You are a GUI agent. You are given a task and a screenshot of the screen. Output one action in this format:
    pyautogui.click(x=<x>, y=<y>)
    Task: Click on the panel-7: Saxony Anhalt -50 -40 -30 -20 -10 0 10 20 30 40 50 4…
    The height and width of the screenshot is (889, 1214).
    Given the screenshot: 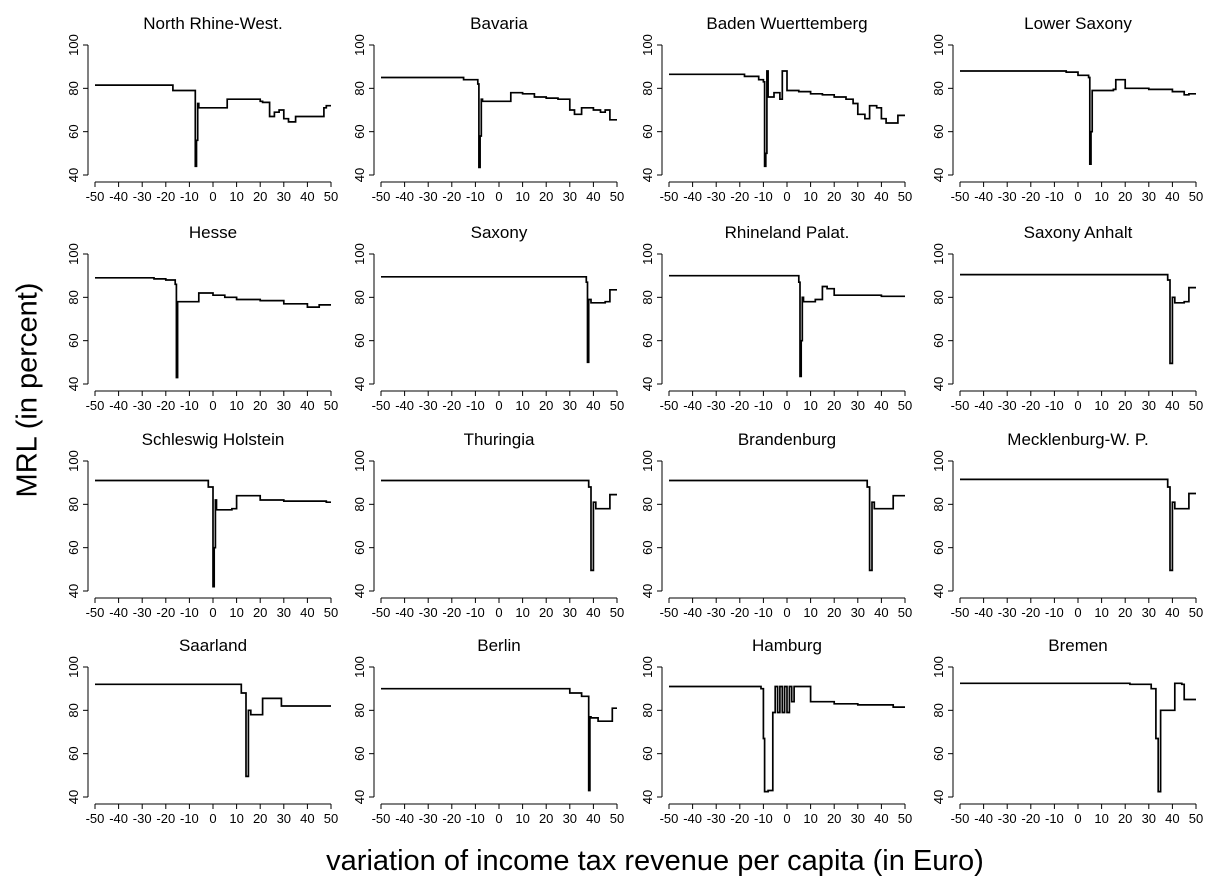 What is the action you would take?
    pyautogui.click(x=1067, y=318)
    